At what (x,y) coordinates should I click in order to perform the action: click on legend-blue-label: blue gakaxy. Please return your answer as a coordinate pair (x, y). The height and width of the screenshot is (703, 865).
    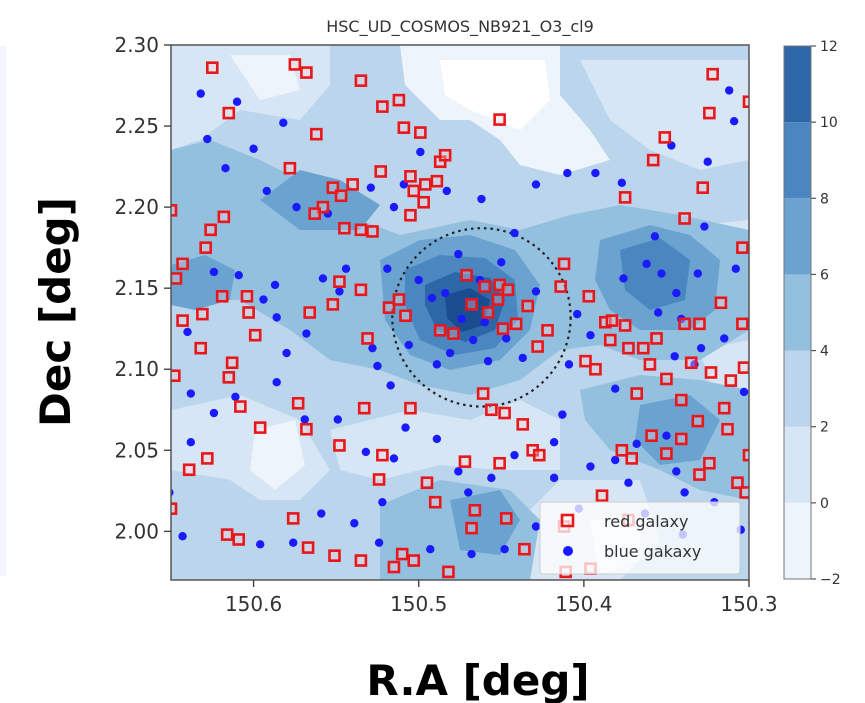
    Looking at the image, I should click on (652, 551).